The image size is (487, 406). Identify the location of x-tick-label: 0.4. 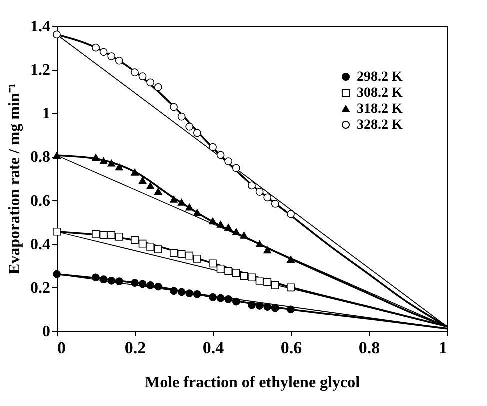
(213, 348).